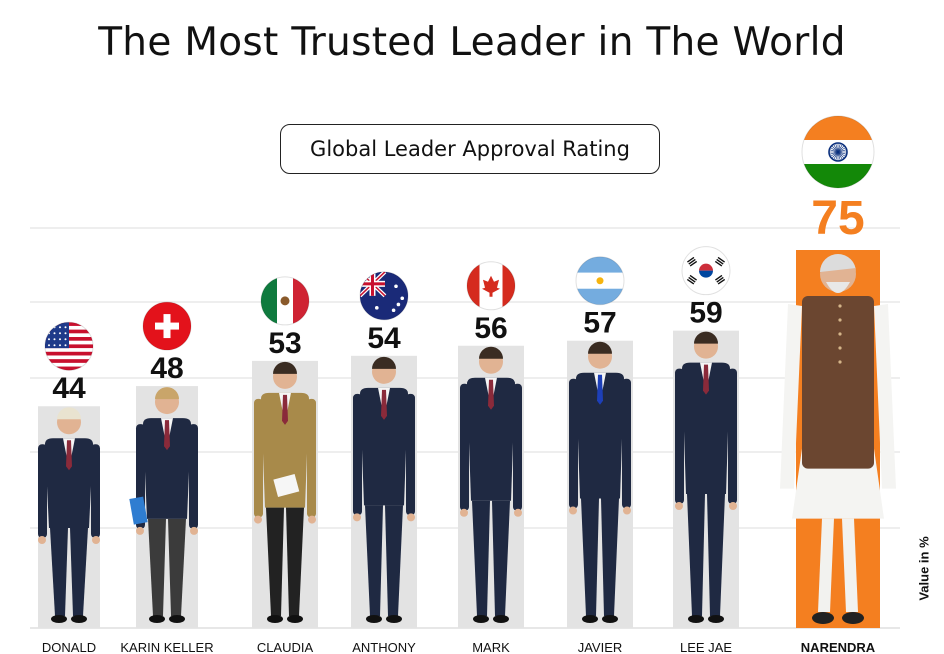  What do you see at coordinates (284, 343) in the screenshot?
I see `value-label: 53` at bounding box center [284, 343].